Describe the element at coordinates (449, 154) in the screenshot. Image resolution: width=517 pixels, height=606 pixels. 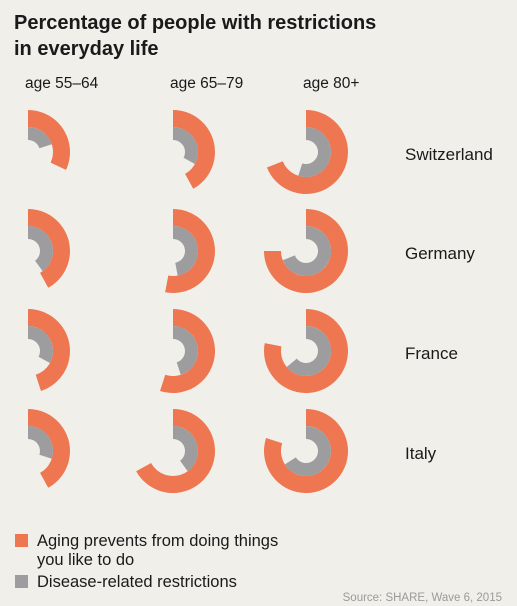
I see `row-label-switzerland: Switzerland` at that location.